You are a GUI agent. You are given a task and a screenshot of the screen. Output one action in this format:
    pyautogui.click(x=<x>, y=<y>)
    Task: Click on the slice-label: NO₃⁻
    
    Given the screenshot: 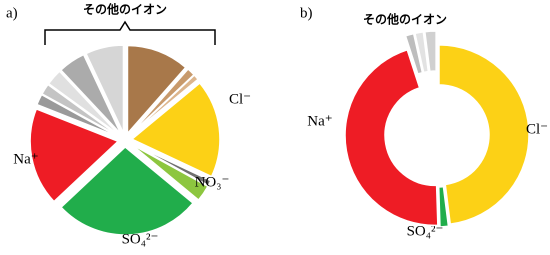 What is the action you would take?
    pyautogui.click(x=212, y=182)
    